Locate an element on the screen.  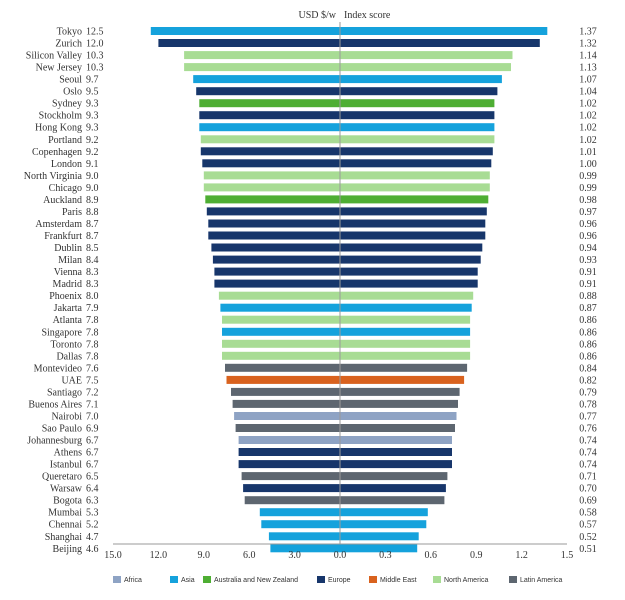
index-value-label: 0.87 is located at coordinates (588, 308).